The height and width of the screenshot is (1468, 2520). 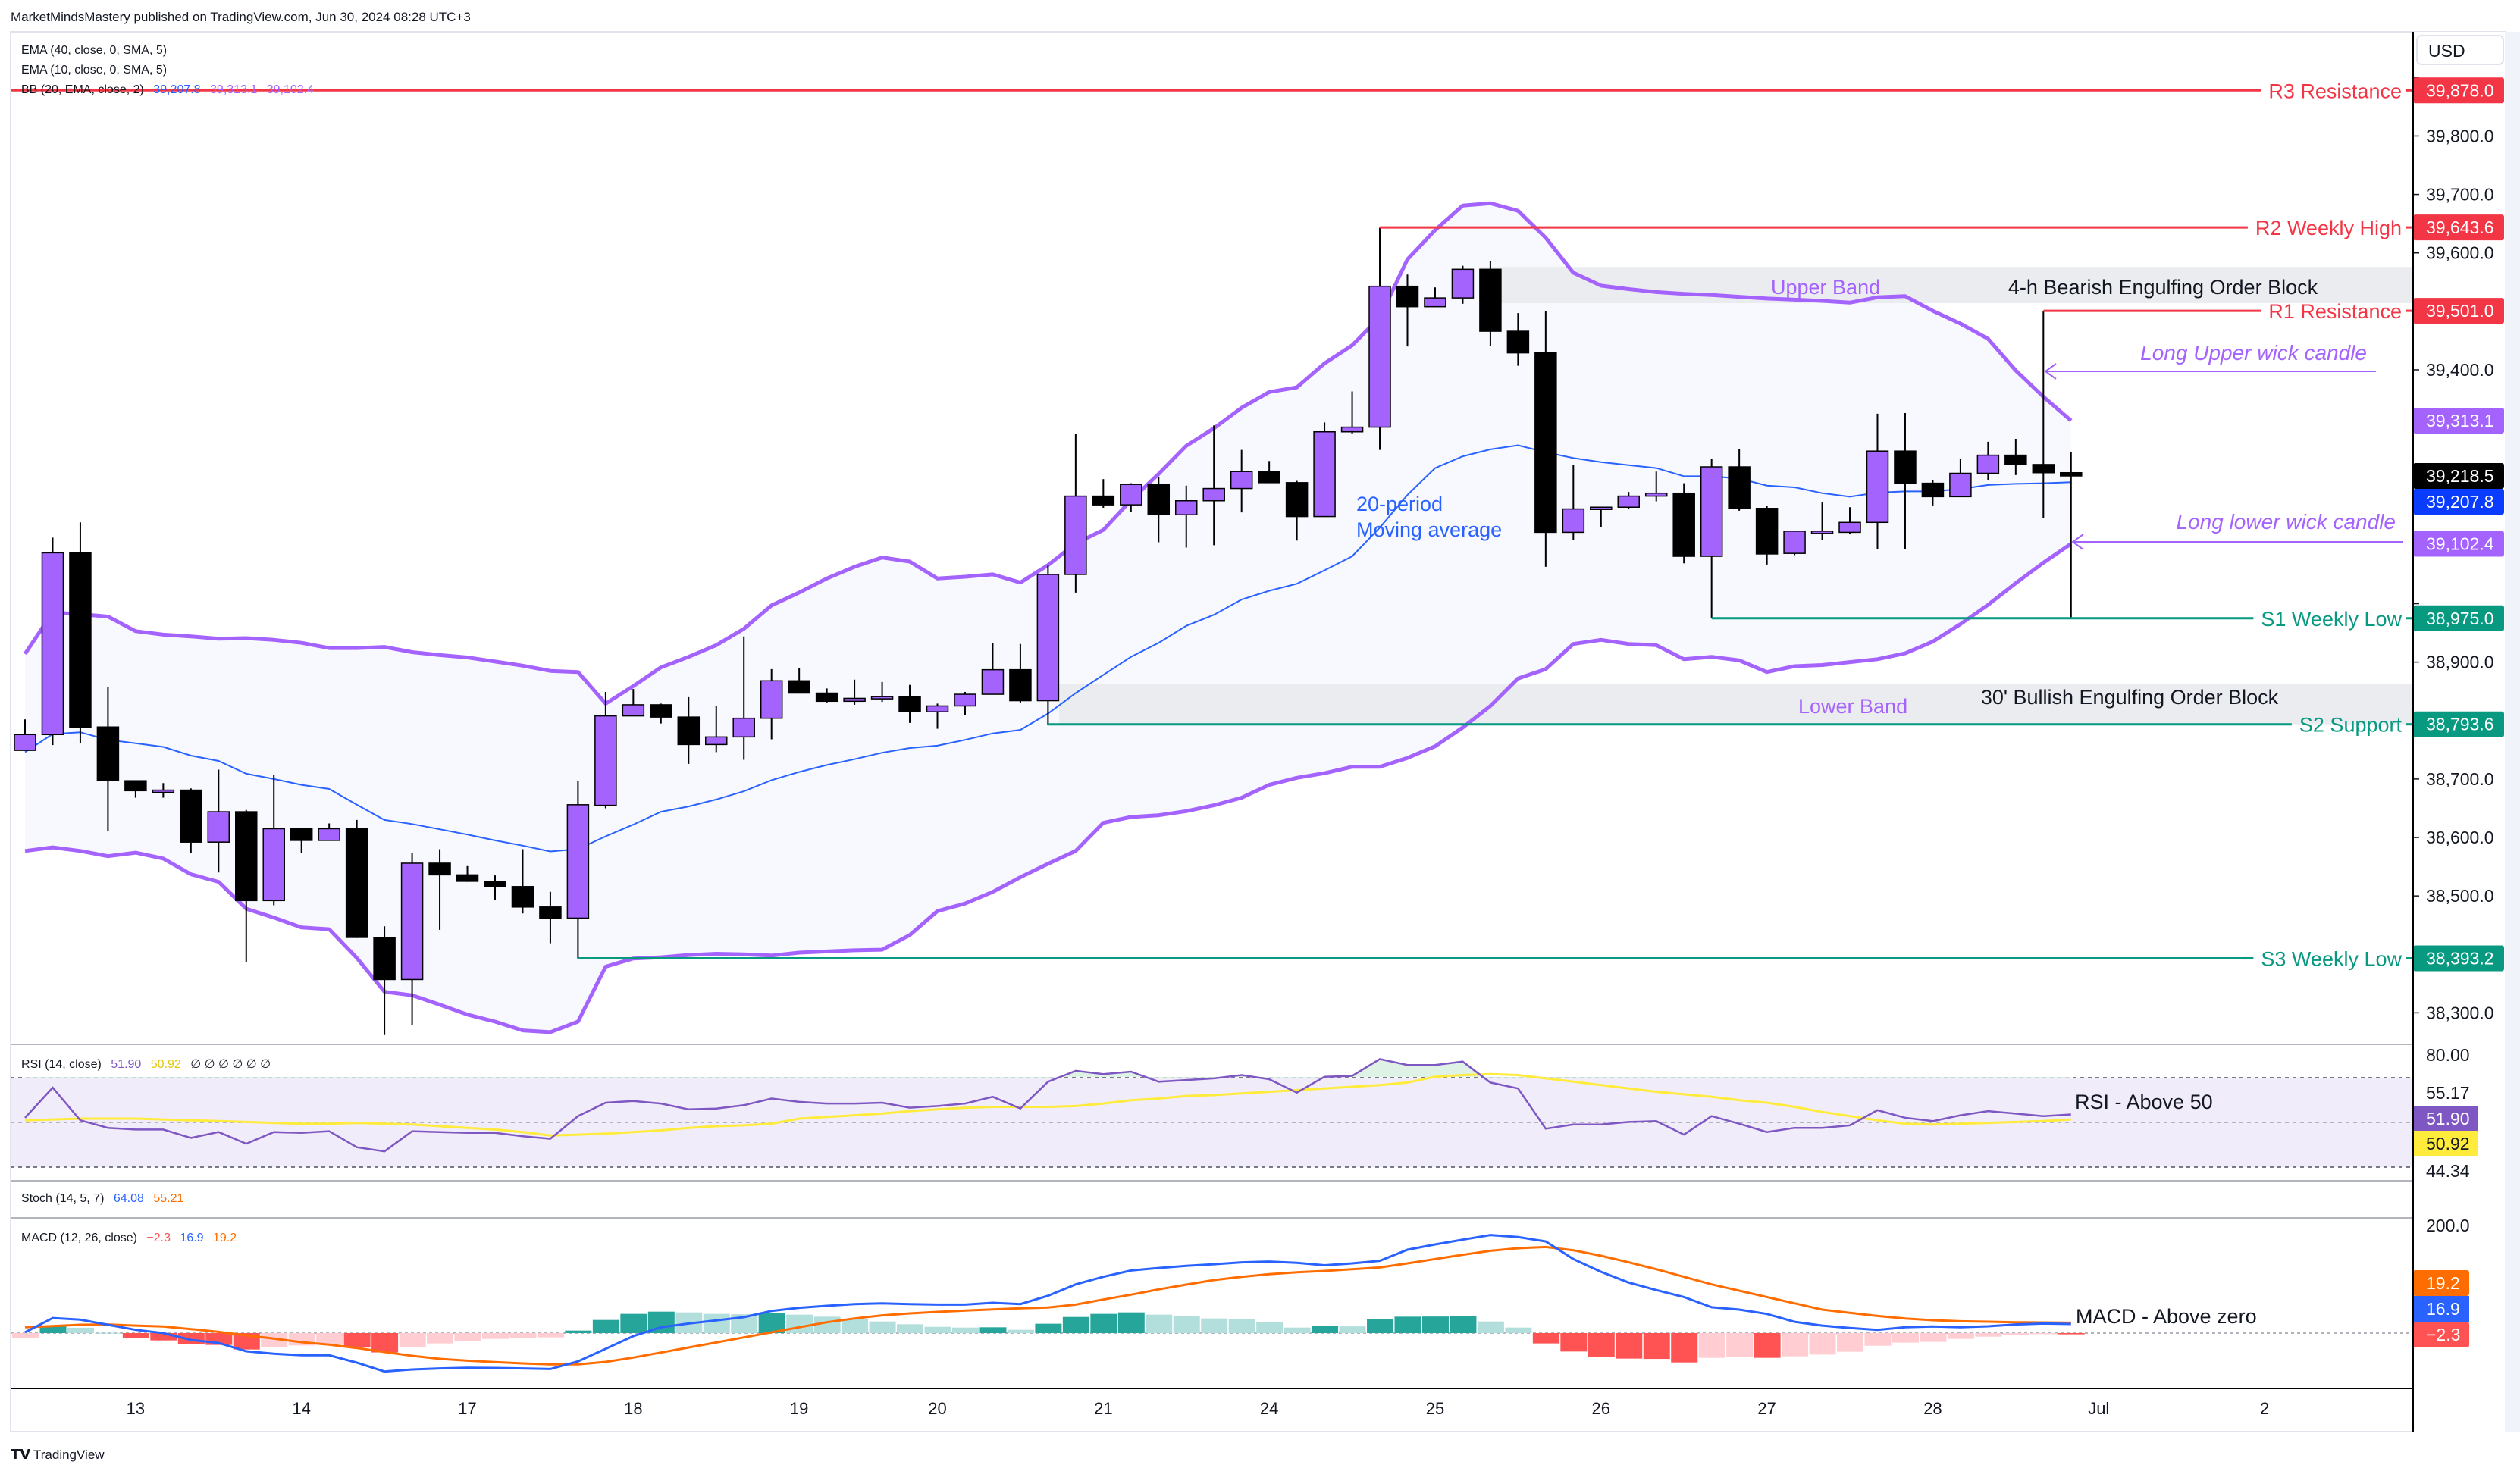 What do you see at coordinates (2460, 50) in the screenshot?
I see `currency-button` at bounding box center [2460, 50].